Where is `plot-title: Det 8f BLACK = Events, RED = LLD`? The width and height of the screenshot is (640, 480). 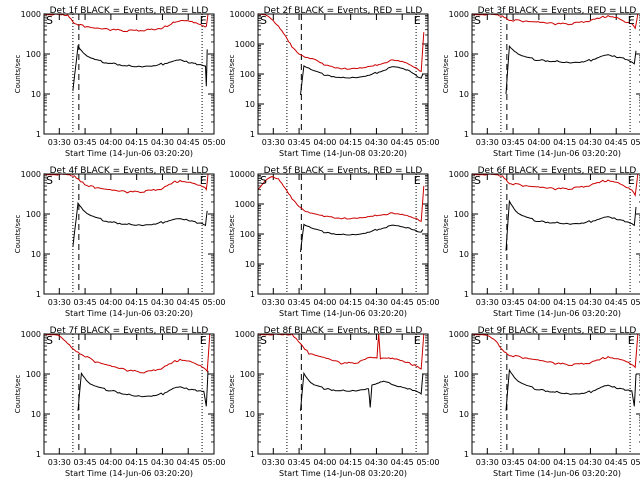
plot-title: Det 8f BLACK = Events, RED = LLD is located at coordinates (343, 331).